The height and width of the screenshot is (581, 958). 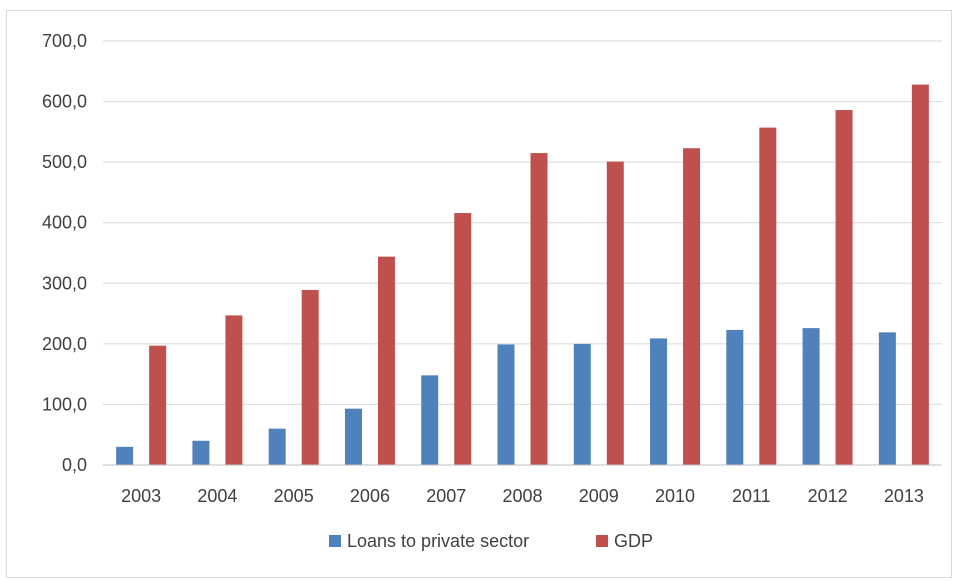 I want to click on x-tick-label: 2011, so click(x=751, y=496).